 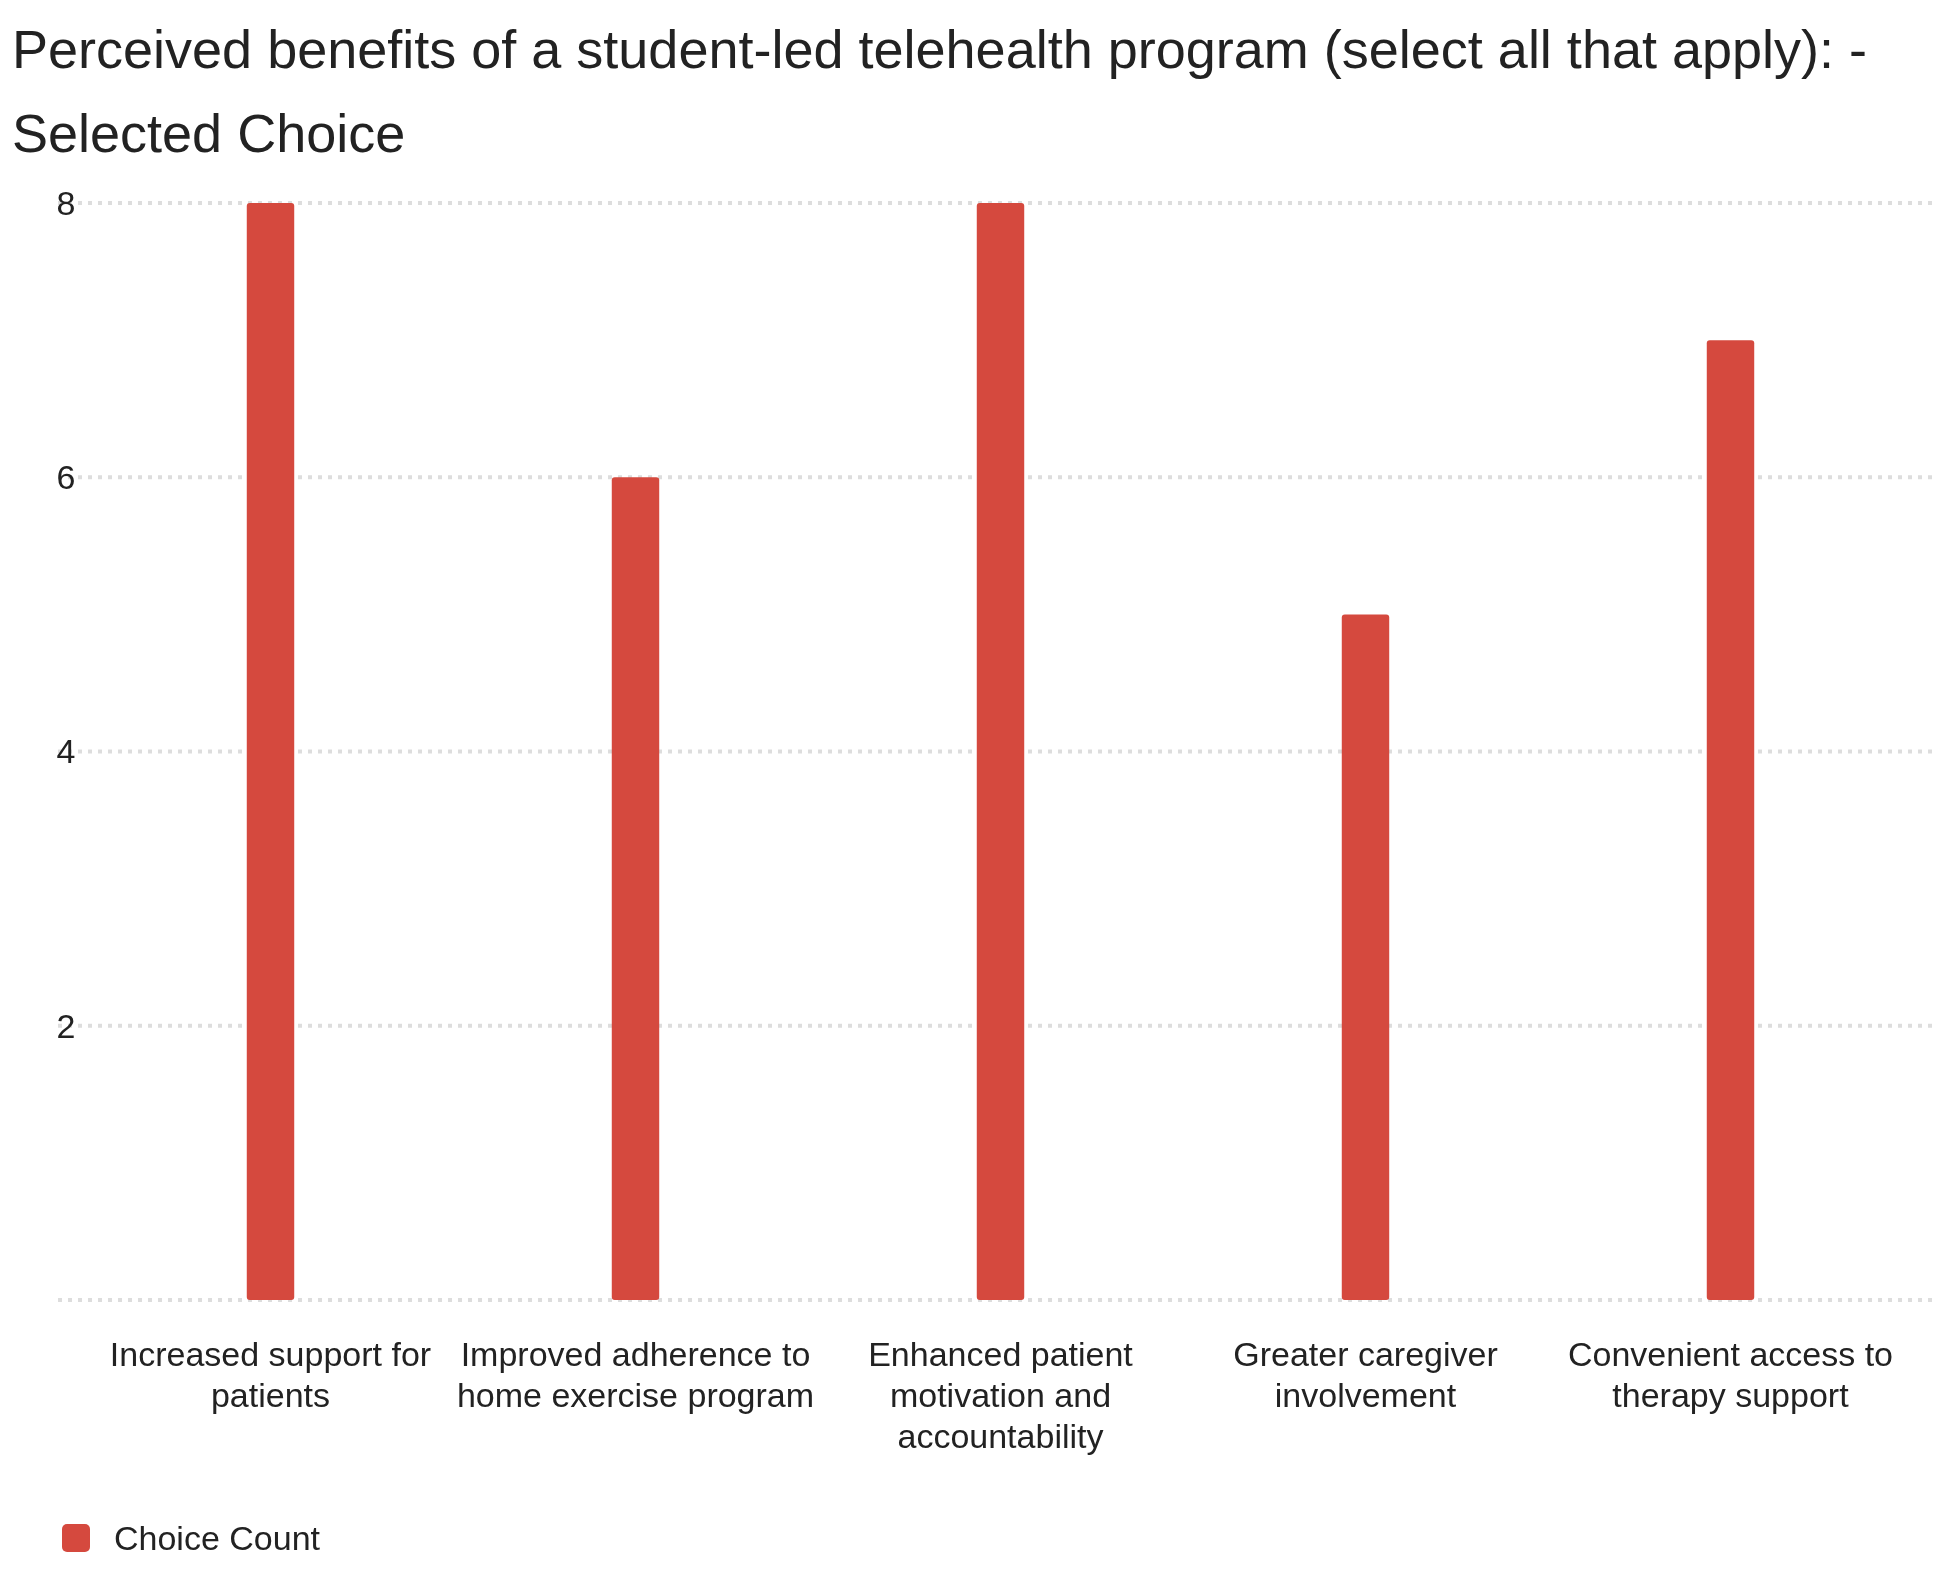 What do you see at coordinates (1001, 1395) in the screenshot?
I see `x-tick-label: Enhanced patient motivation and accountability` at bounding box center [1001, 1395].